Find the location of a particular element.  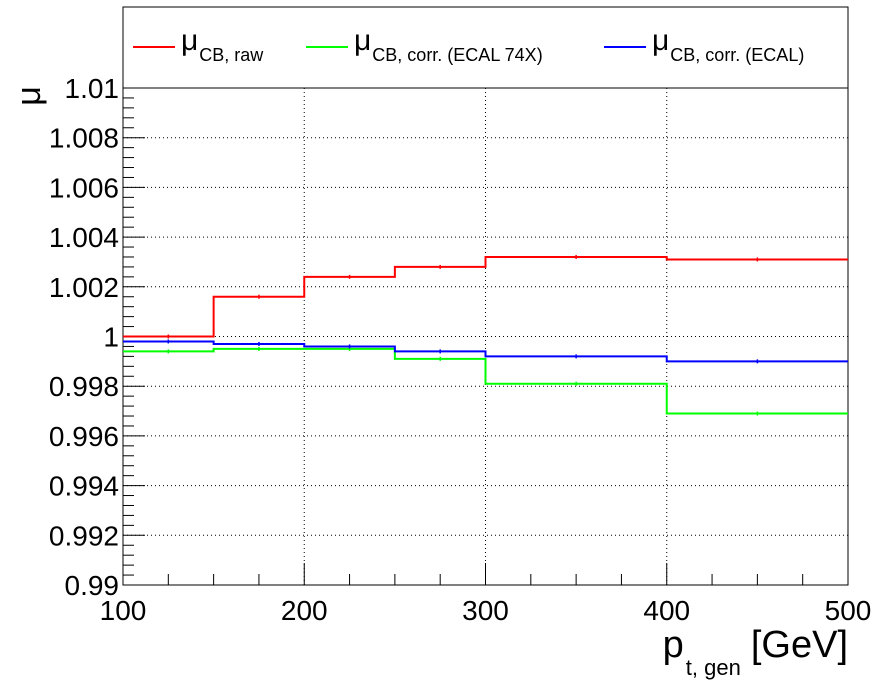

y-tick-label: 0.998 is located at coordinates (84, 386).